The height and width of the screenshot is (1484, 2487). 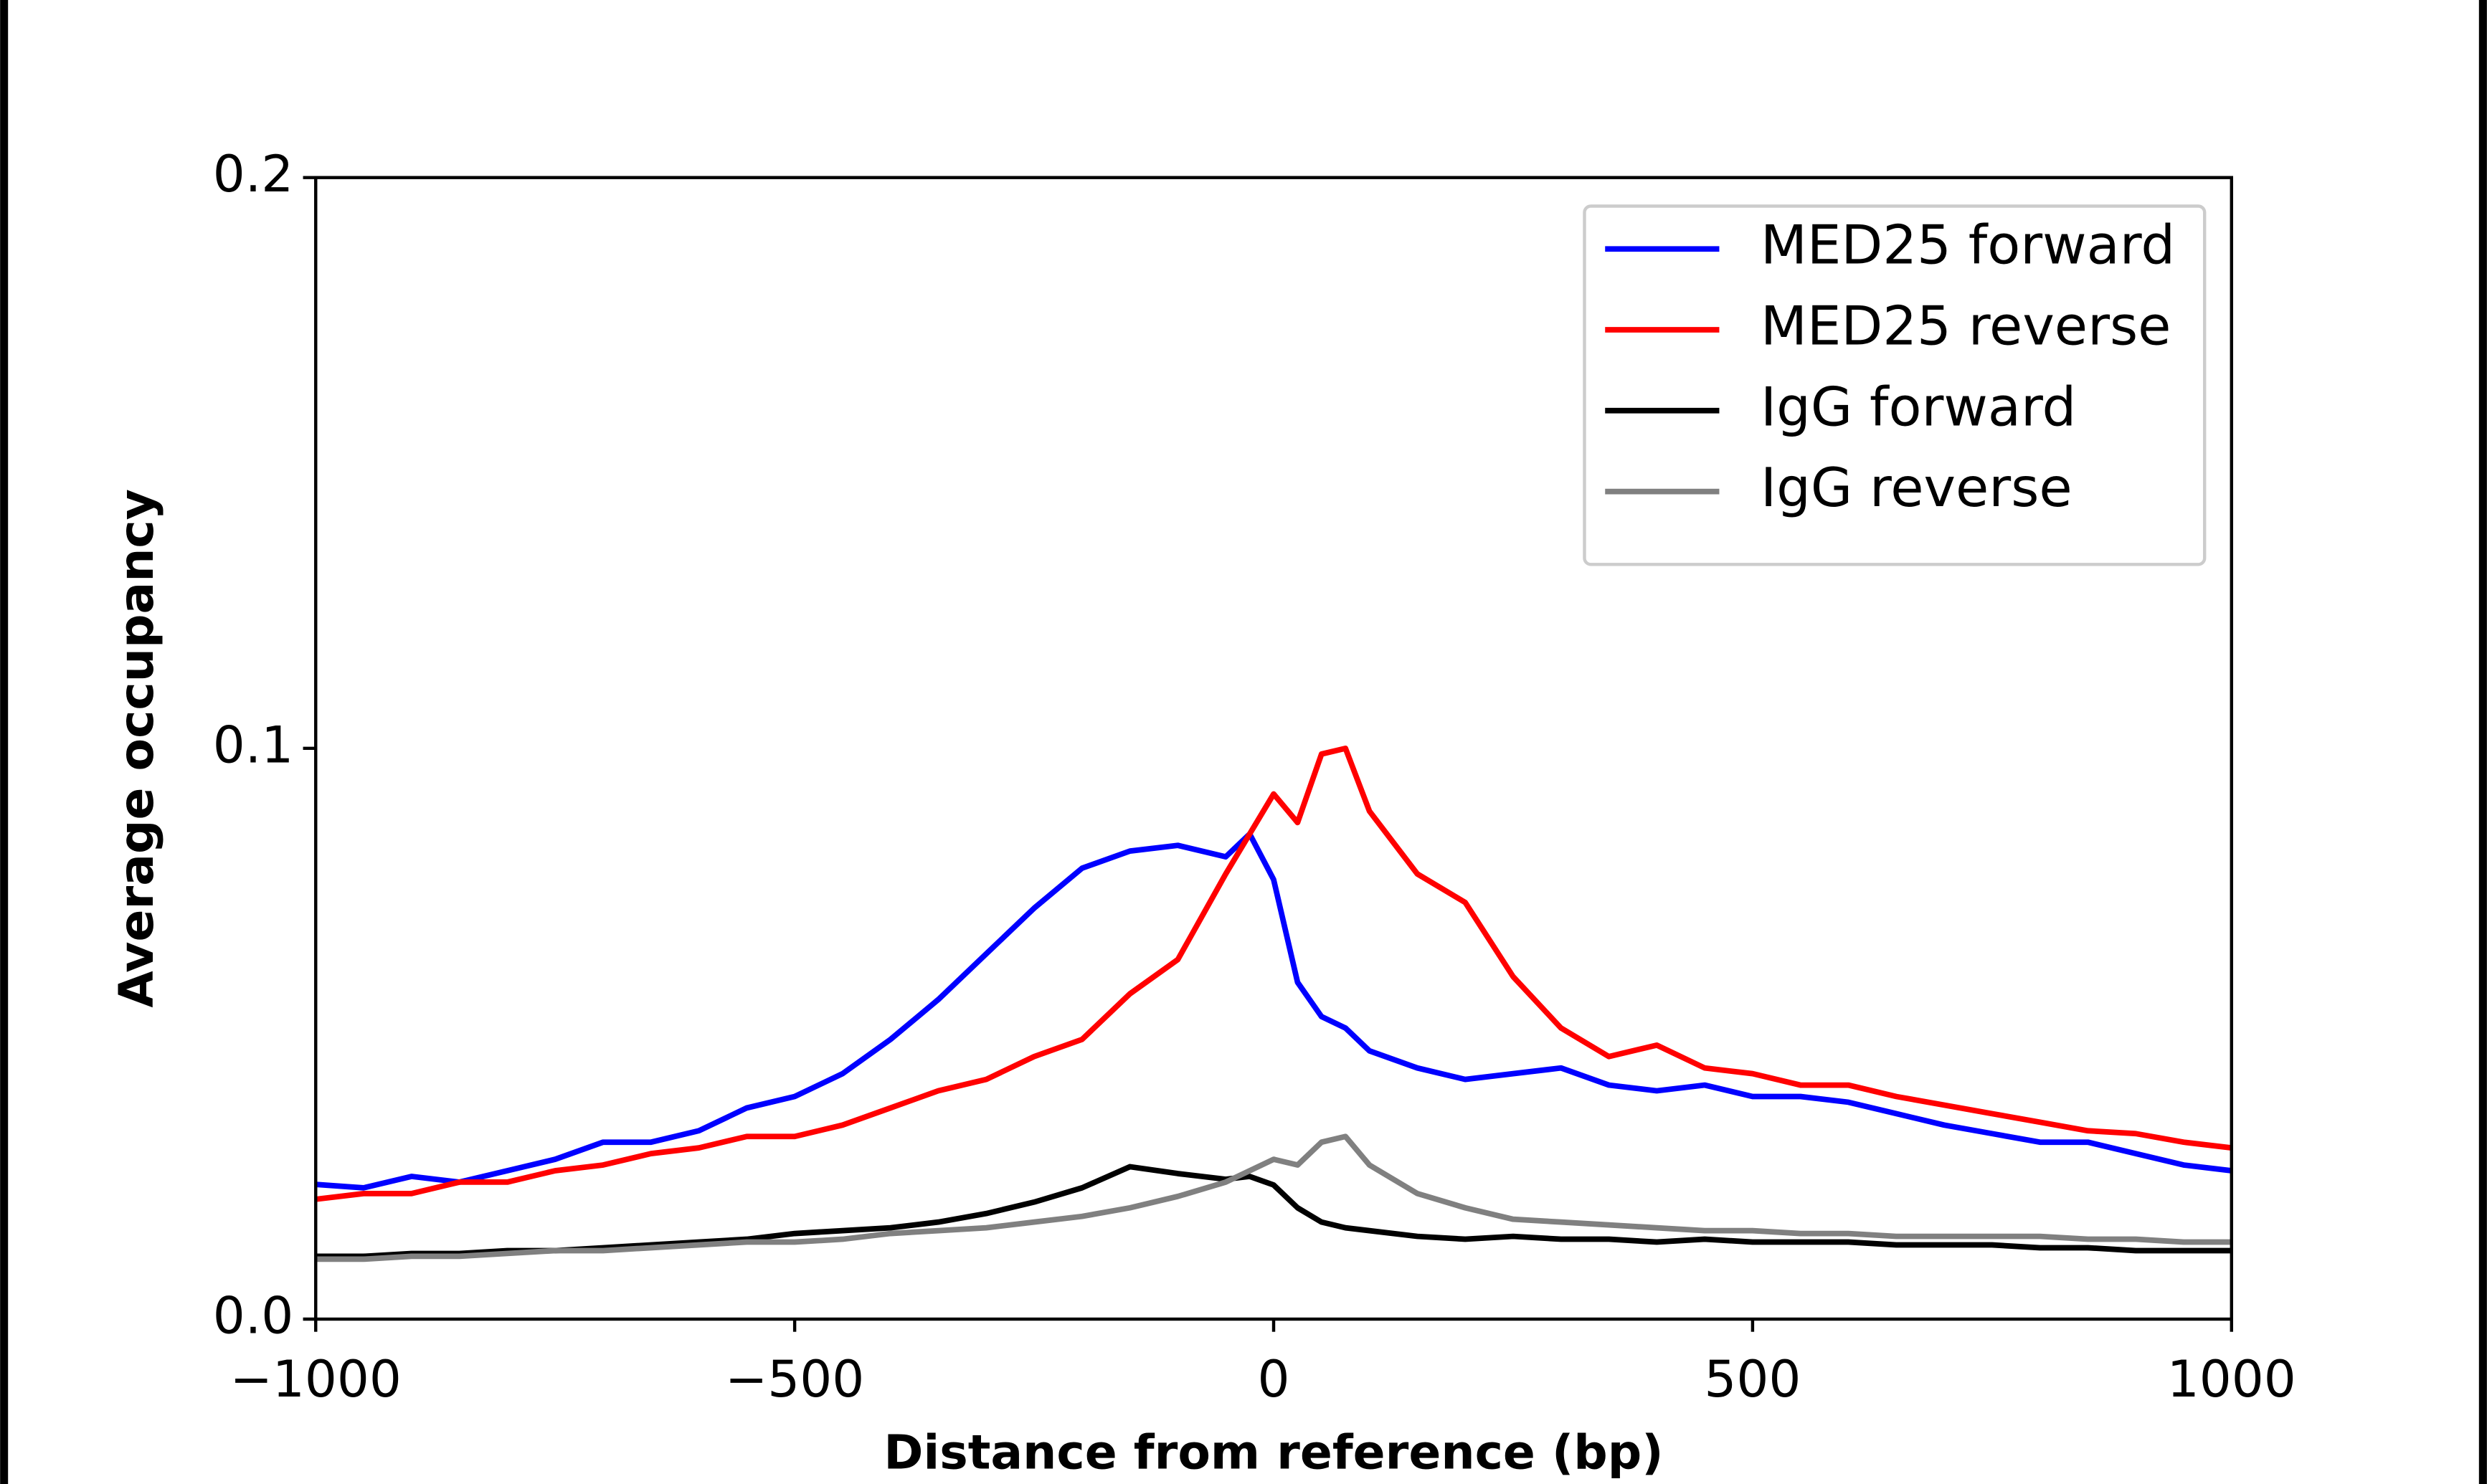 I want to click on x-tick-label: 0, so click(x=1274, y=1379).